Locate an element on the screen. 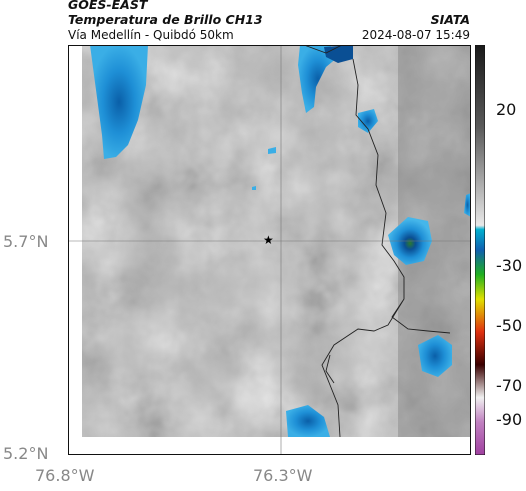 The width and height of the screenshot is (526, 491). colorbar-tick-minus50: -50 is located at coordinates (509, 325).